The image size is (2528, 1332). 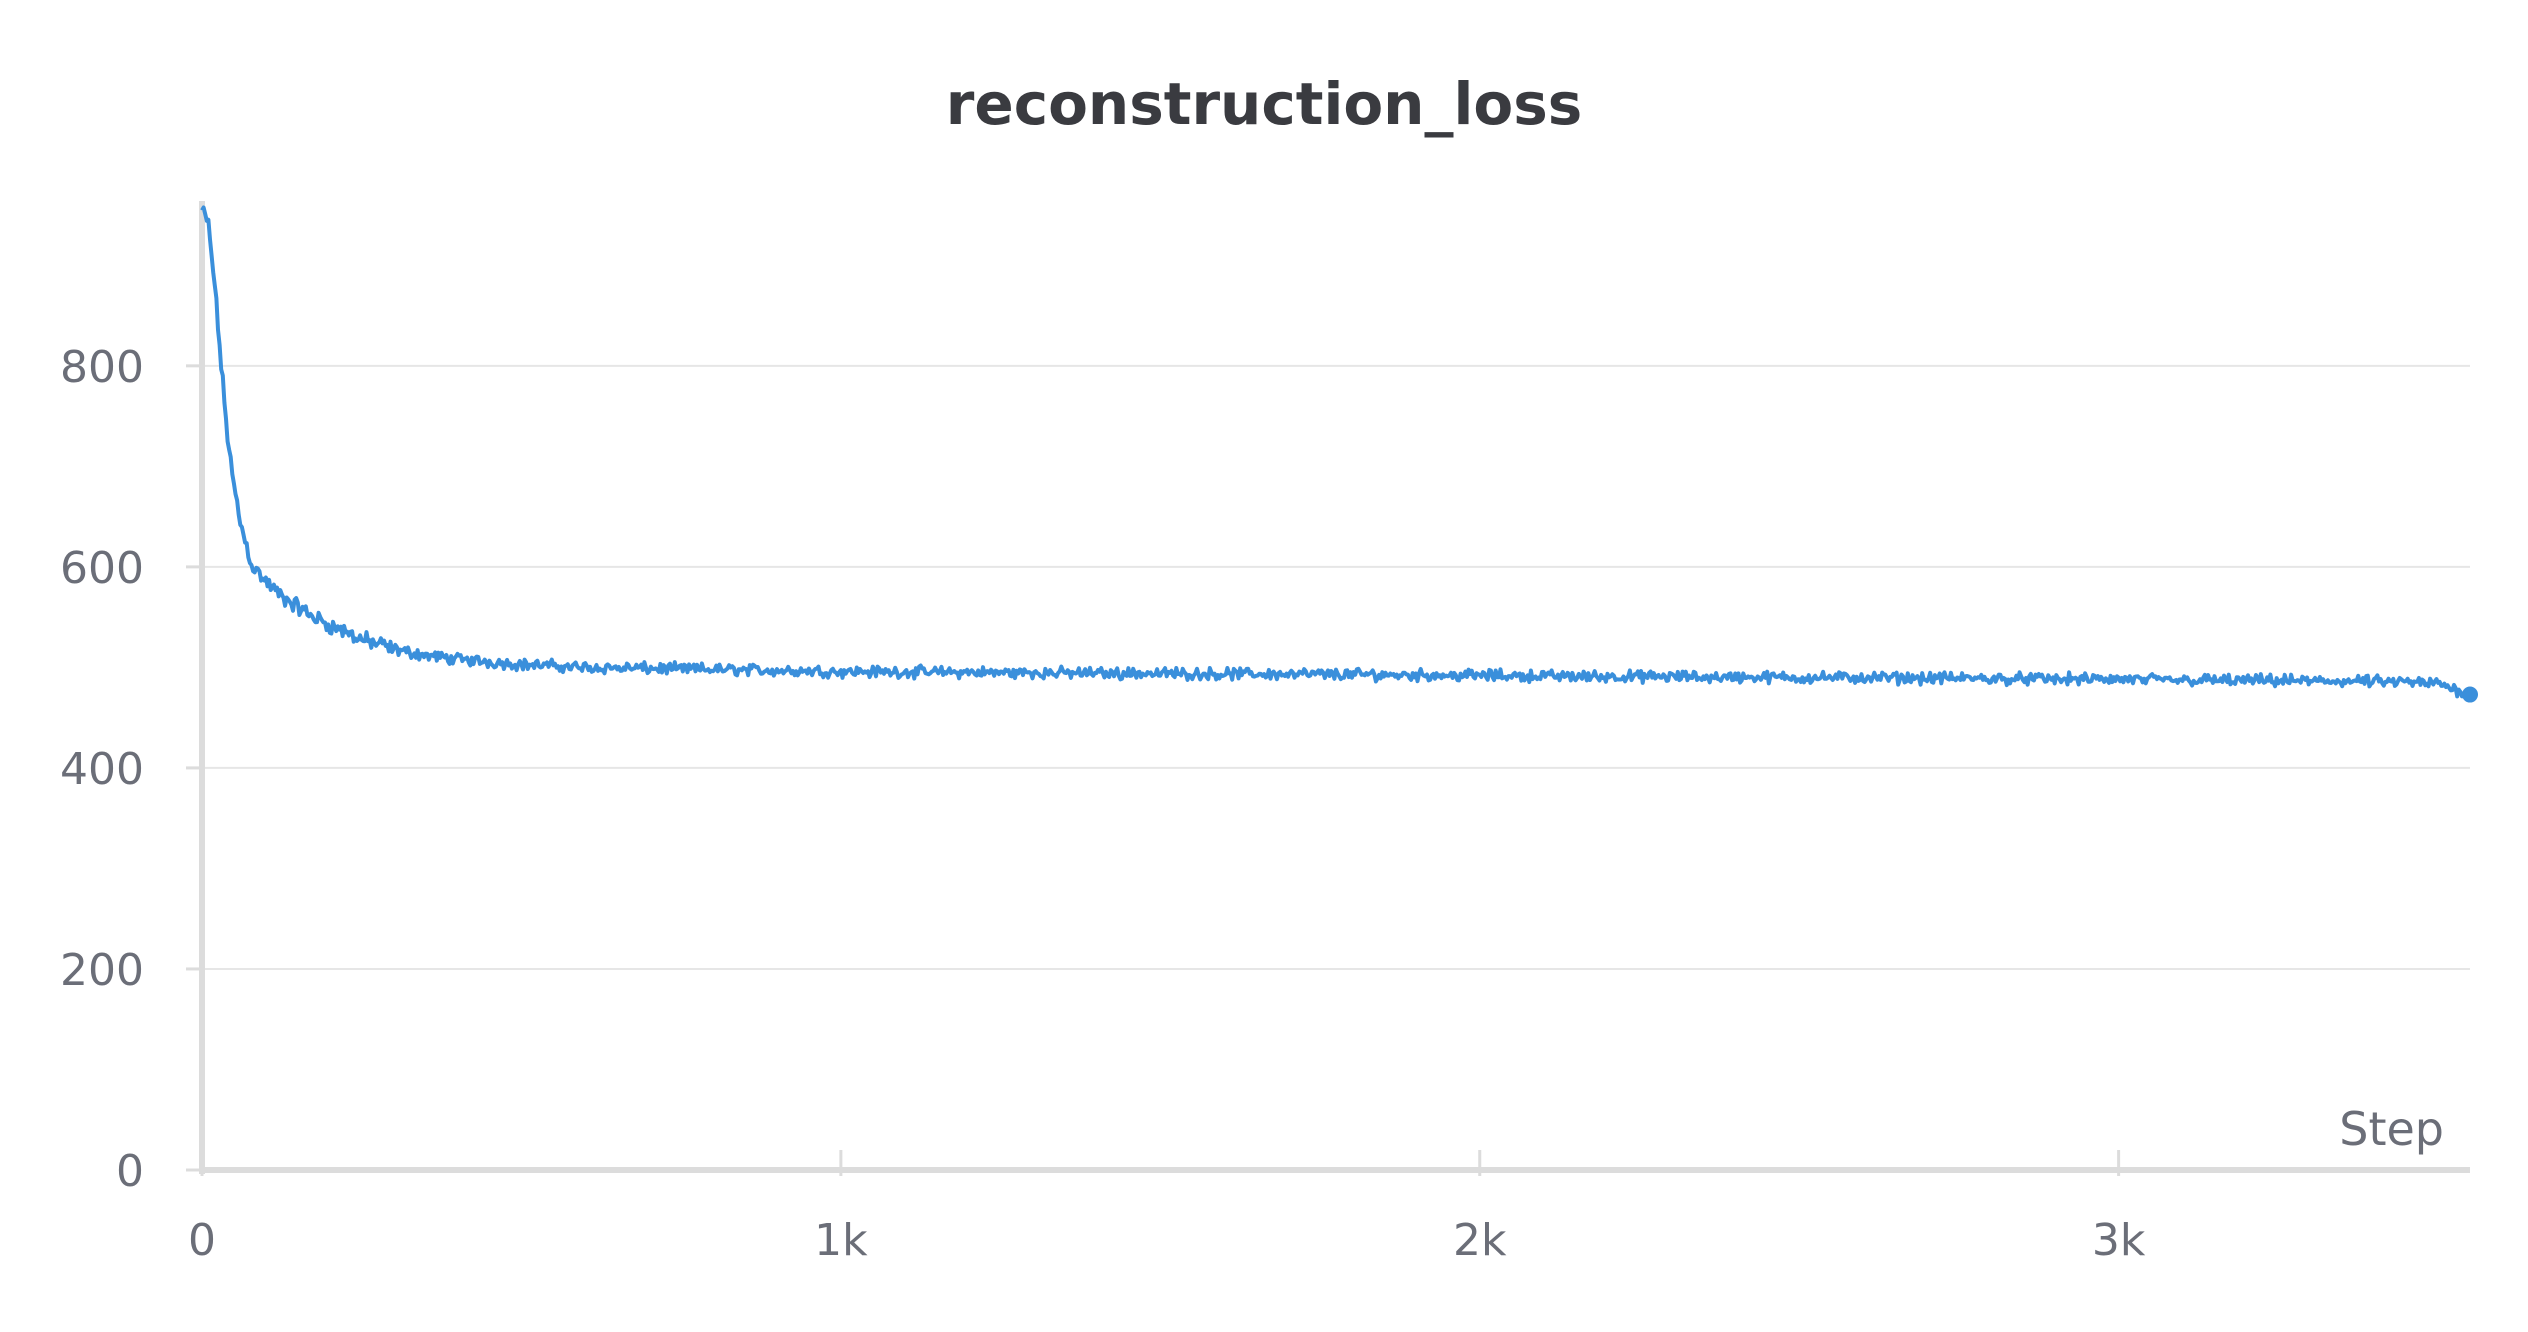 What do you see at coordinates (2391, 1129) in the screenshot?
I see `x-axis-label: Step` at bounding box center [2391, 1129].